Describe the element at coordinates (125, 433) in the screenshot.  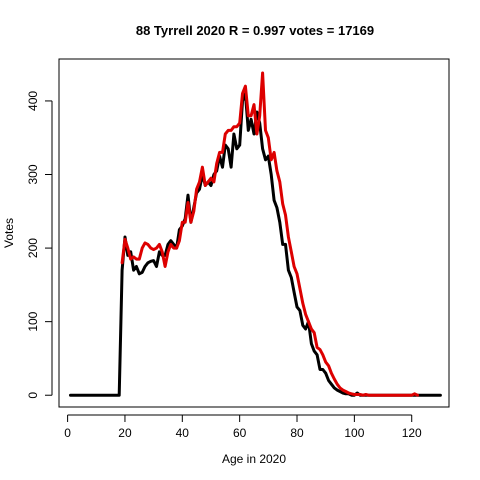
I see `x-tick-label: 20` at that location.